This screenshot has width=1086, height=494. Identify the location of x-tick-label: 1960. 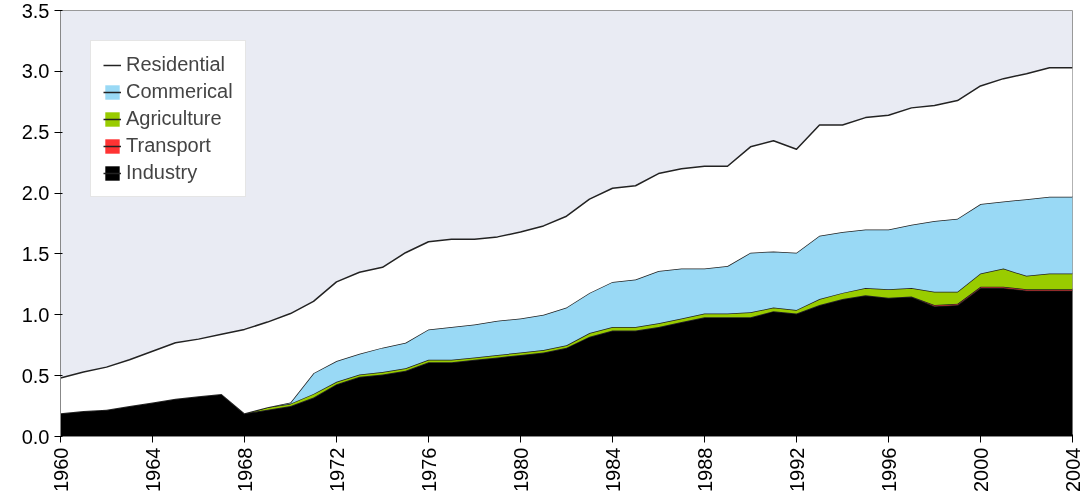
(60, 469).